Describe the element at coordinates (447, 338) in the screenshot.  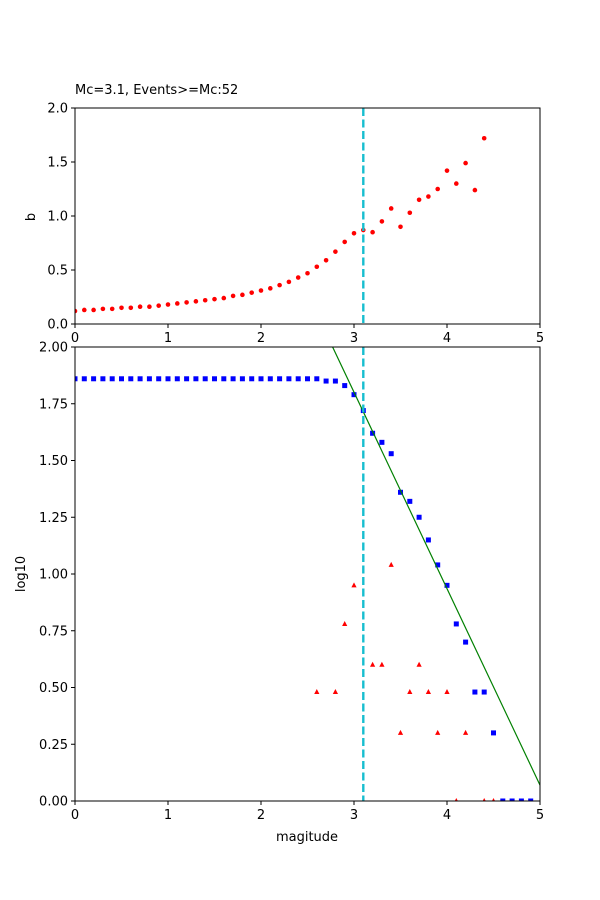
I see `top-x-tick-label: 4` at that location.